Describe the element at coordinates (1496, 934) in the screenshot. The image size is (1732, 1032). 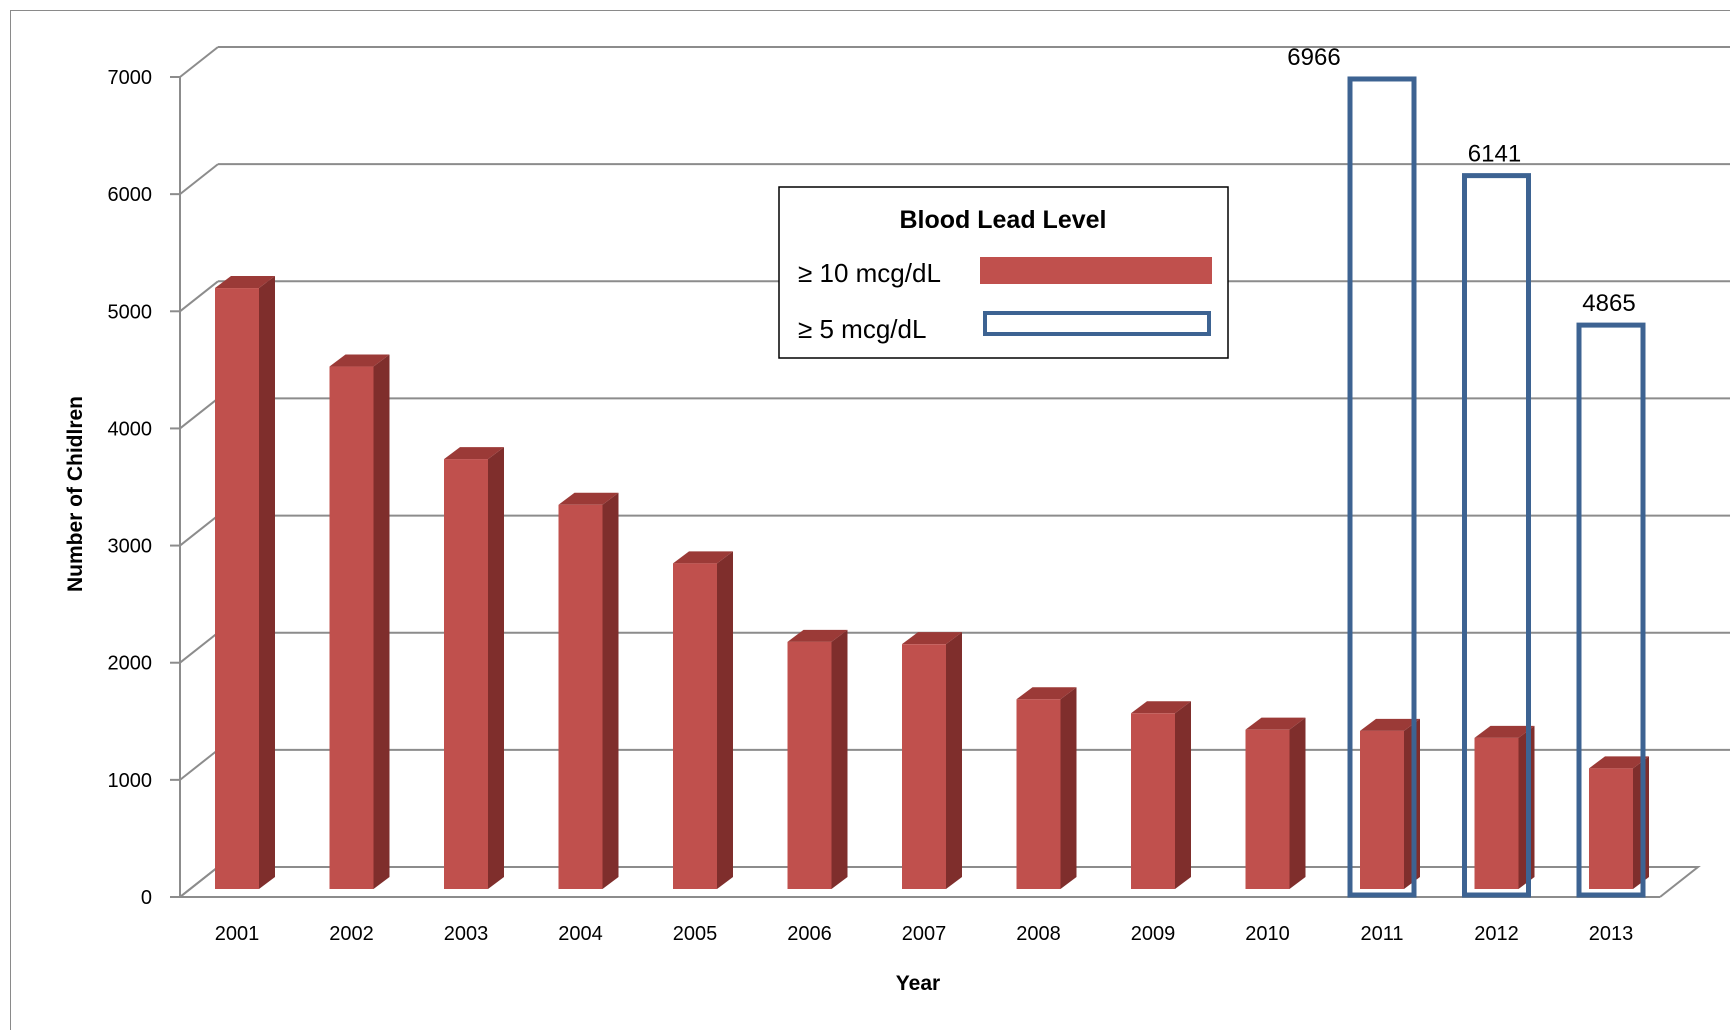
I see `x-tick-label: 2012` at that location.